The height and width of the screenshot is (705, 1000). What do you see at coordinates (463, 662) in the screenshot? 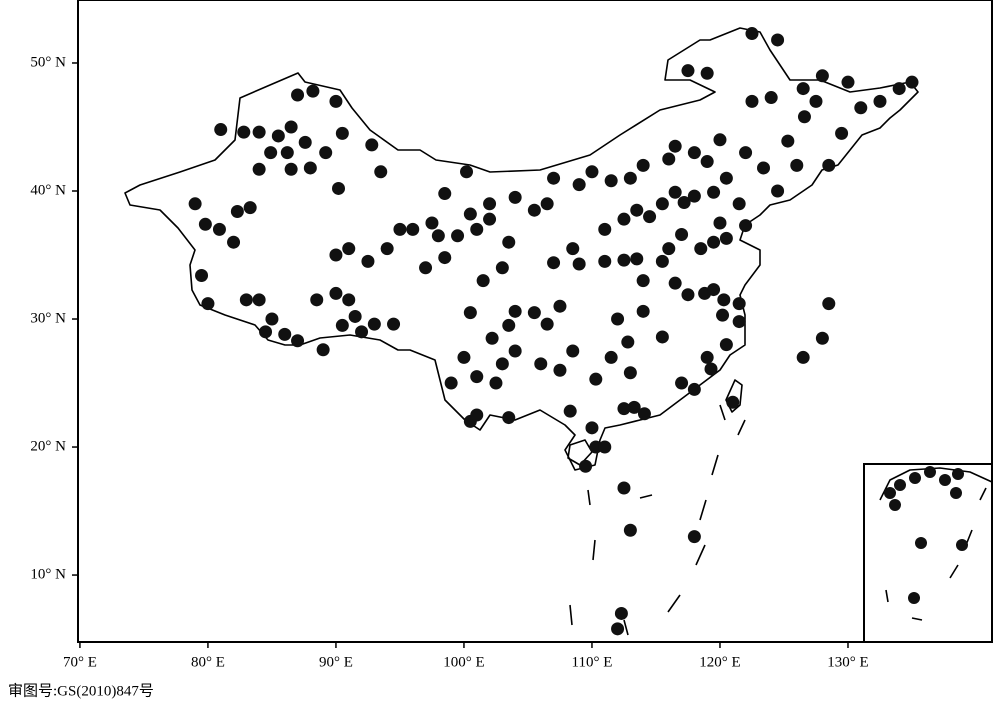
I see `x-tick-label: 100° E` at bounding box center [463, 662].